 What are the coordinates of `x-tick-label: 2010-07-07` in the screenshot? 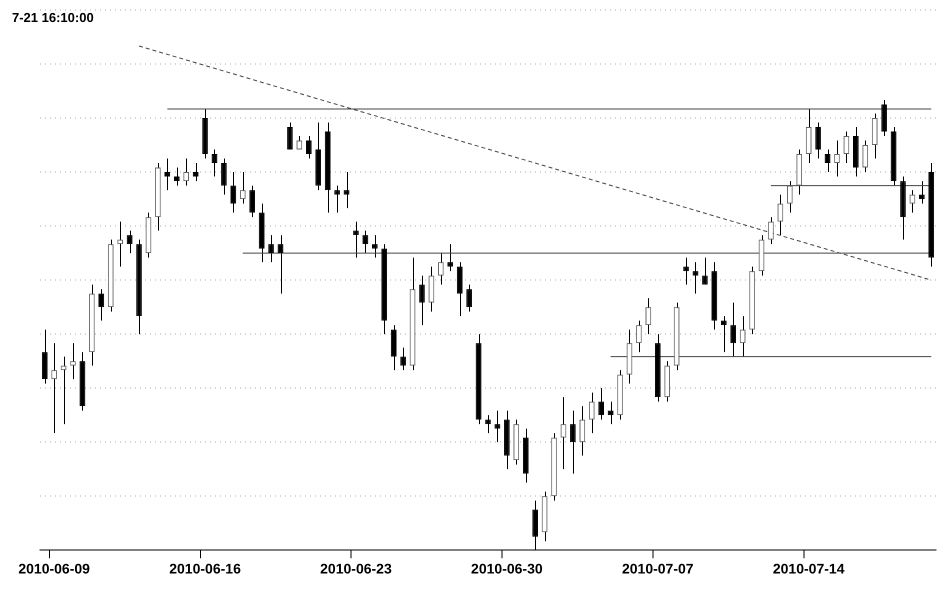 It's located at (658, 568).